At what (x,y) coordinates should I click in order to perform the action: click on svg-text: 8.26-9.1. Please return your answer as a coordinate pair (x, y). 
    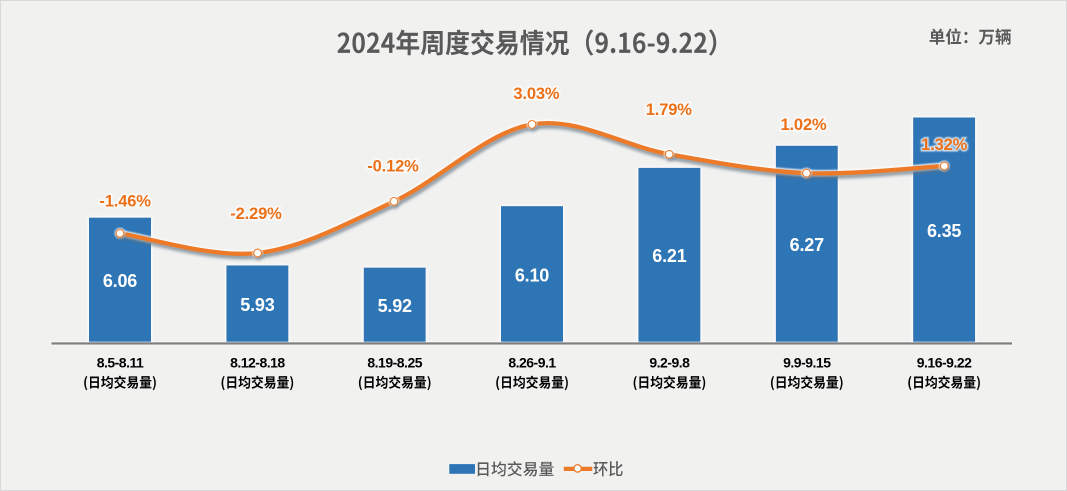
    Looking at the image, I should click on (532, 363).